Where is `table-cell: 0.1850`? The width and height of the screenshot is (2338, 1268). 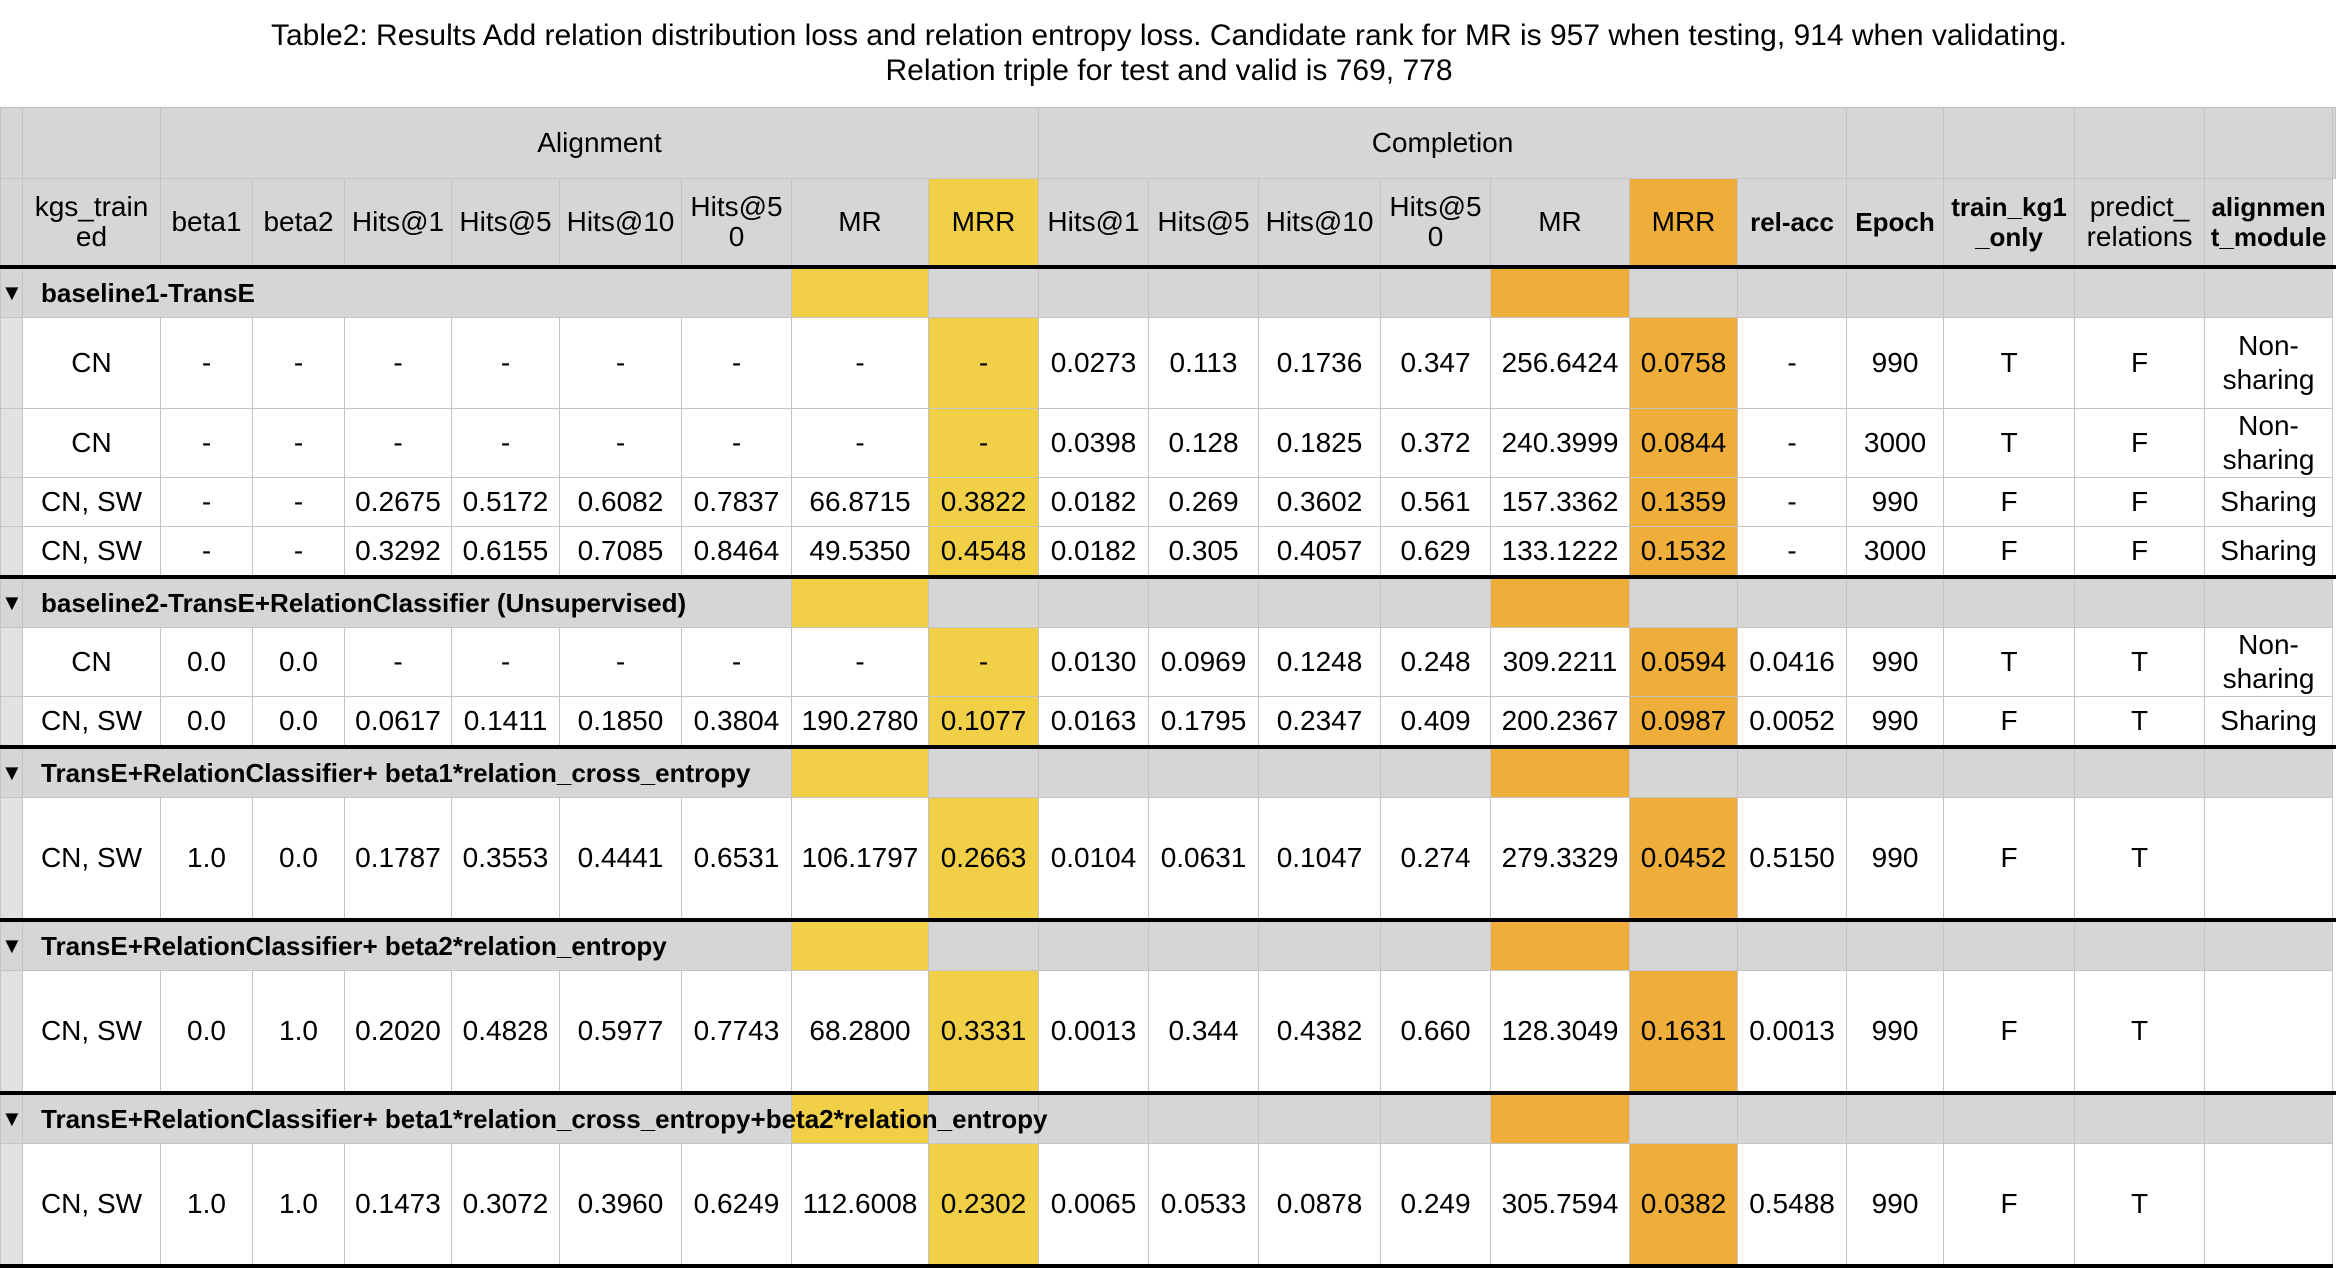 table-cell: 0.1850 is located at coordinates (620, 722).